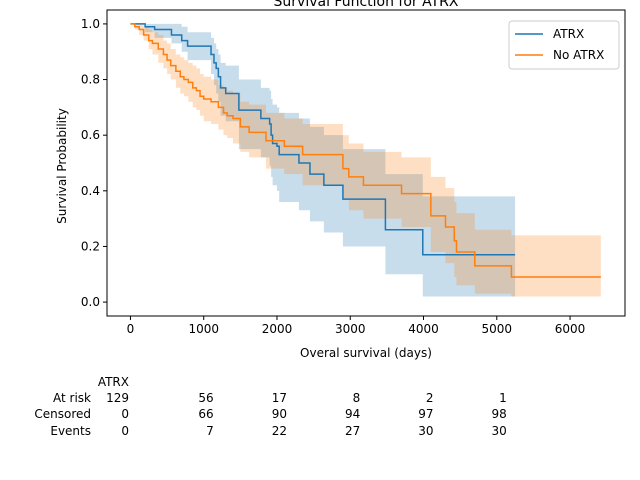 This screenshot has width=640, height=480. Describe the element at coordinates (94, 163) in the screenshot. I see `y-axis: 0.0 0.2 0.4 0.6 0.8 1.0` at that location.